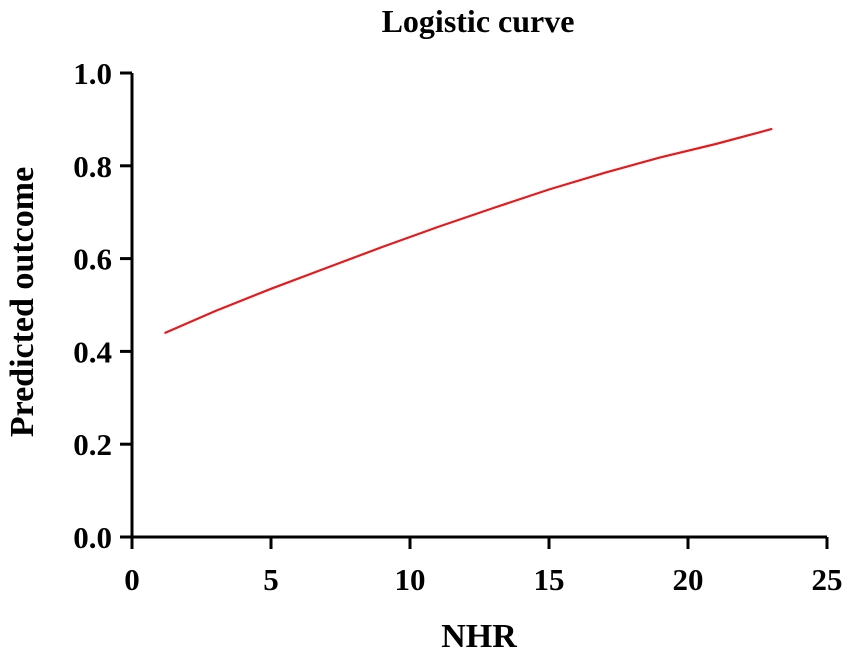  Describe the element at coordinates (549, 579) in the screenshot. I see `x-tick-label: 15` at that location.